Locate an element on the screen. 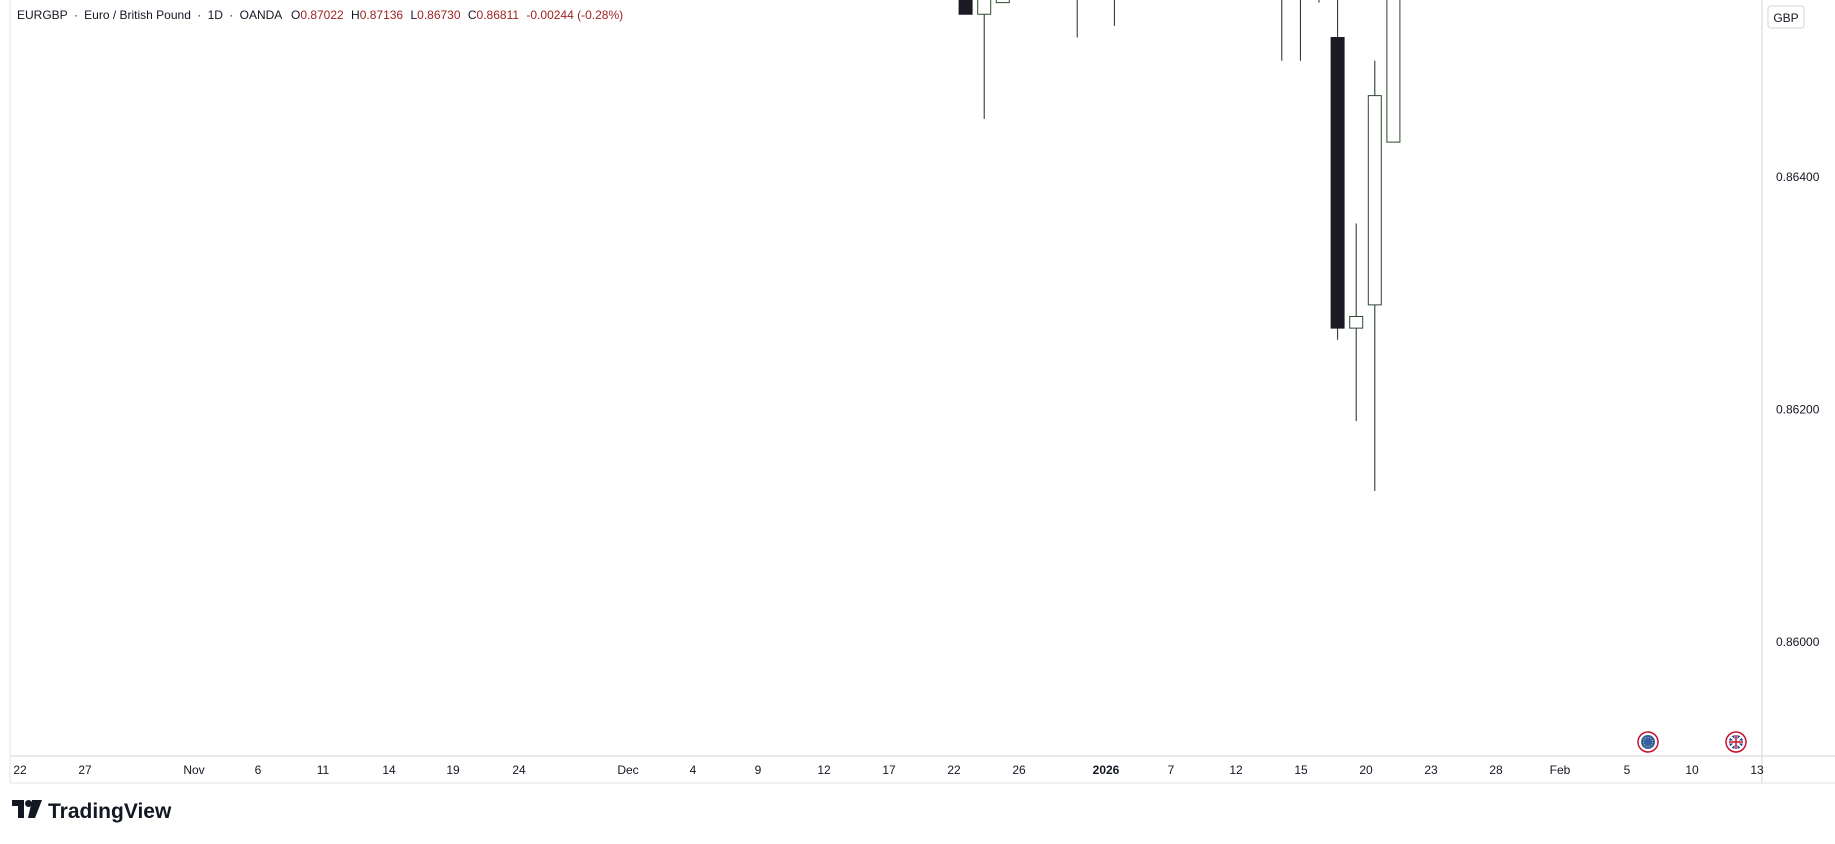 The height and width of the screenshot is (844, 1835). time-tick-label: 24 is located at coordinates (519, 770).